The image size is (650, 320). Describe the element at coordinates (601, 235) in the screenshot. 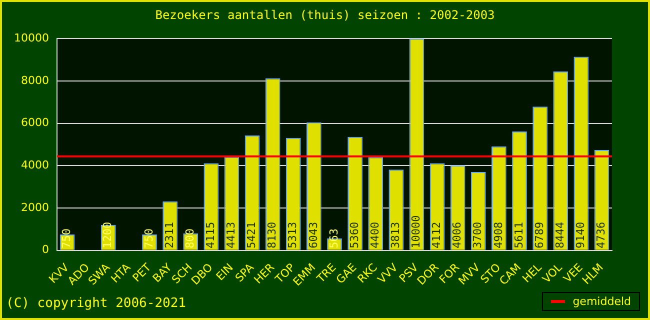

I see `data-label: 4736` at that location.